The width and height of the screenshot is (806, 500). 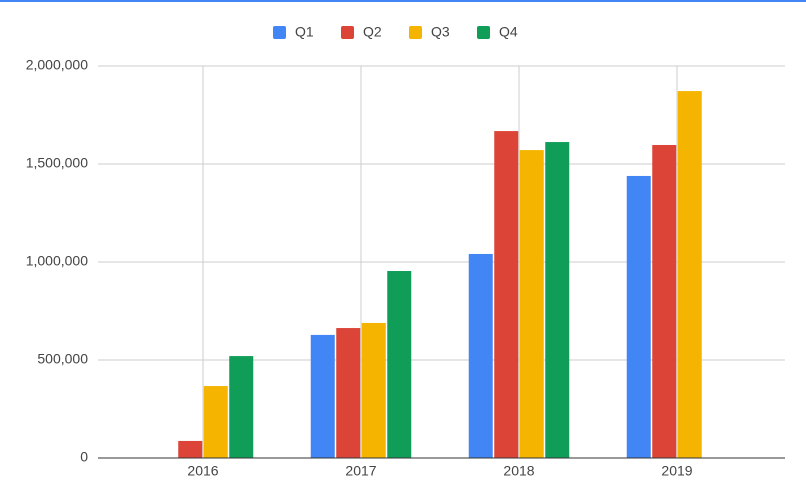 What do you see at coordinates (518, 471) in the screenshot?
I see `x-tick-label: 2018` at bounding box center [518, 471].